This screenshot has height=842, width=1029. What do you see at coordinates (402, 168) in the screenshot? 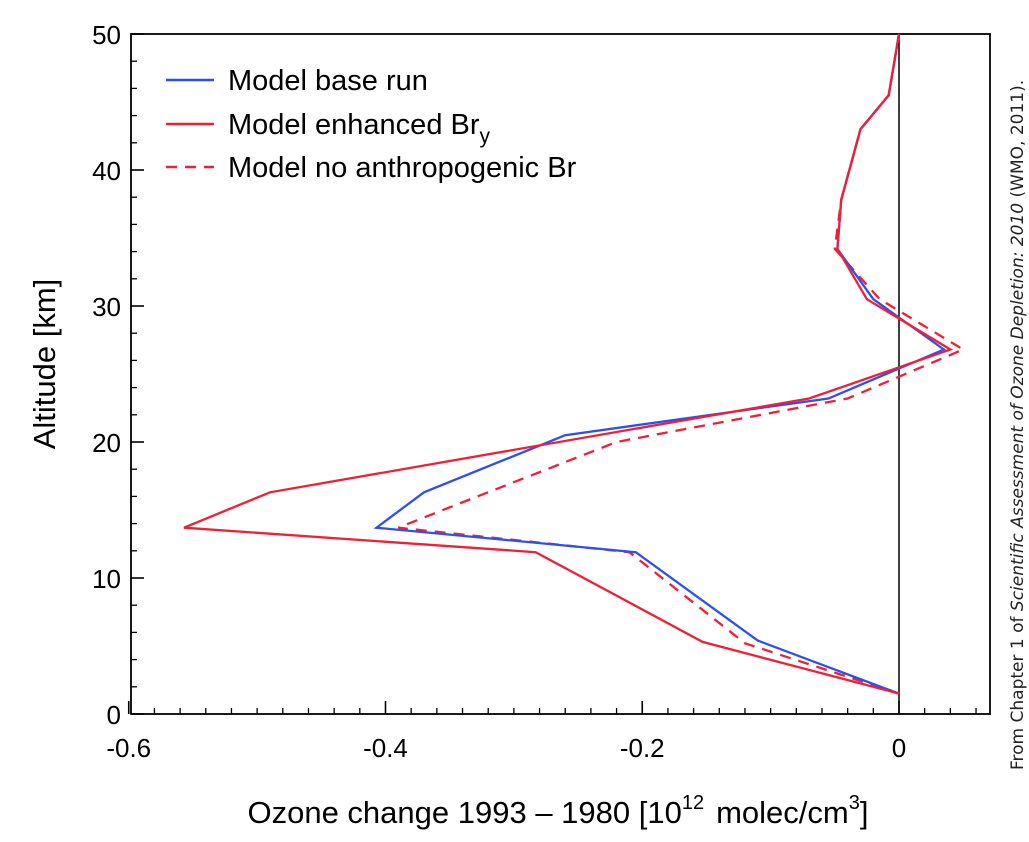
I see `legend-label-no-anthropogenic: Model no anthropogenic Br` at bounding box center [402, 168].